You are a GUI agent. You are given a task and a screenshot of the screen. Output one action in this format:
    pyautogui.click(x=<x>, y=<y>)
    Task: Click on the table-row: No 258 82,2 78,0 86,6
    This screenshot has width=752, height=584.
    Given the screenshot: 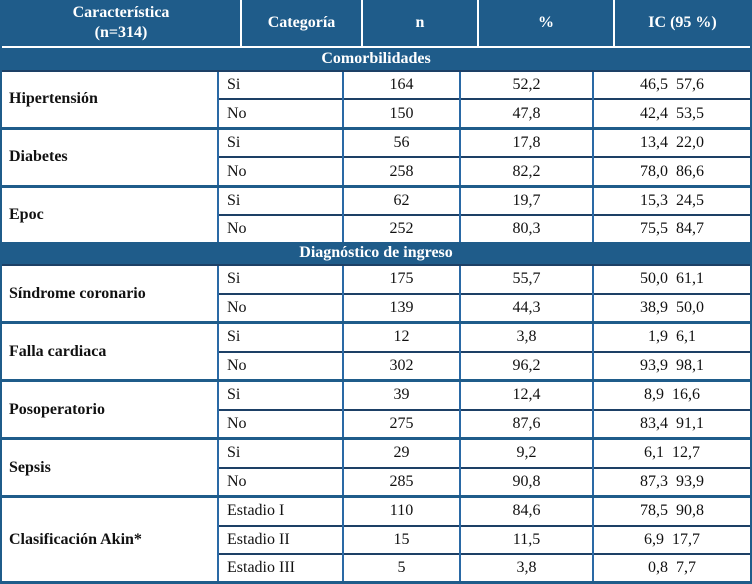 What is the action you would take?
    pyautogui.click(x=376, y=171)
    